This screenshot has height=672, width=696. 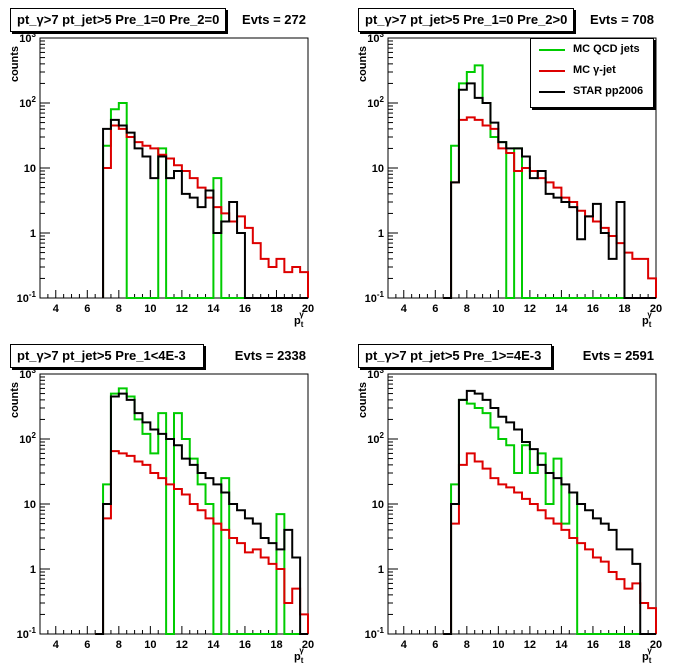 I want to click on chart-title-2: pt_γ>7 pt_jet>5 Pre_1=0 Pre_2>0, so click(x=466, y=20).